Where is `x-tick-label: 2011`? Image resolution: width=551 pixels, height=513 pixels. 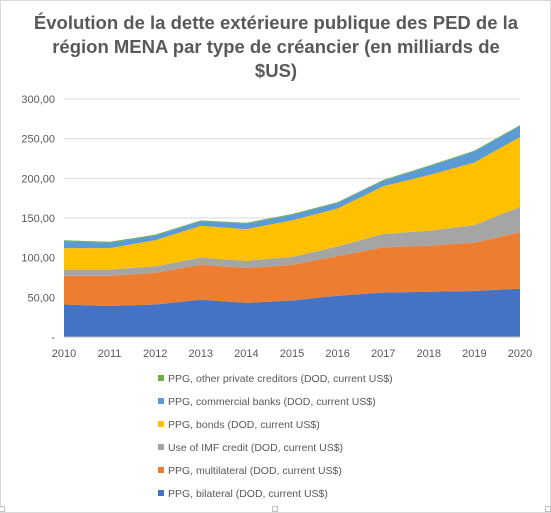
x-tick-label: 2011 is located at coordinates (110, 354).